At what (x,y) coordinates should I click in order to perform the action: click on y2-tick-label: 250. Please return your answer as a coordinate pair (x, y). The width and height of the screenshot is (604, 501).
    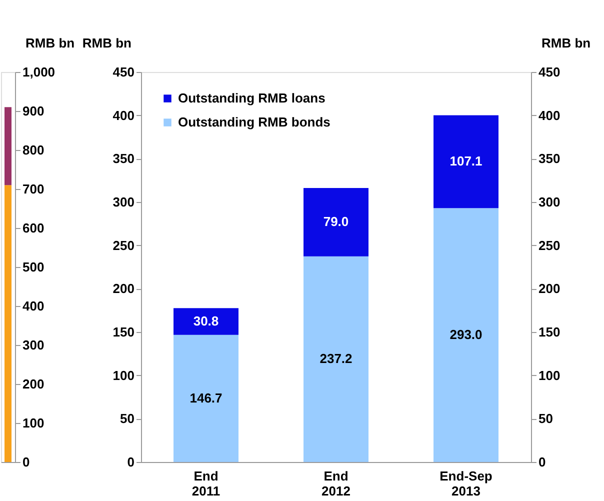
    Looking at the image, I should click on (549, 245).